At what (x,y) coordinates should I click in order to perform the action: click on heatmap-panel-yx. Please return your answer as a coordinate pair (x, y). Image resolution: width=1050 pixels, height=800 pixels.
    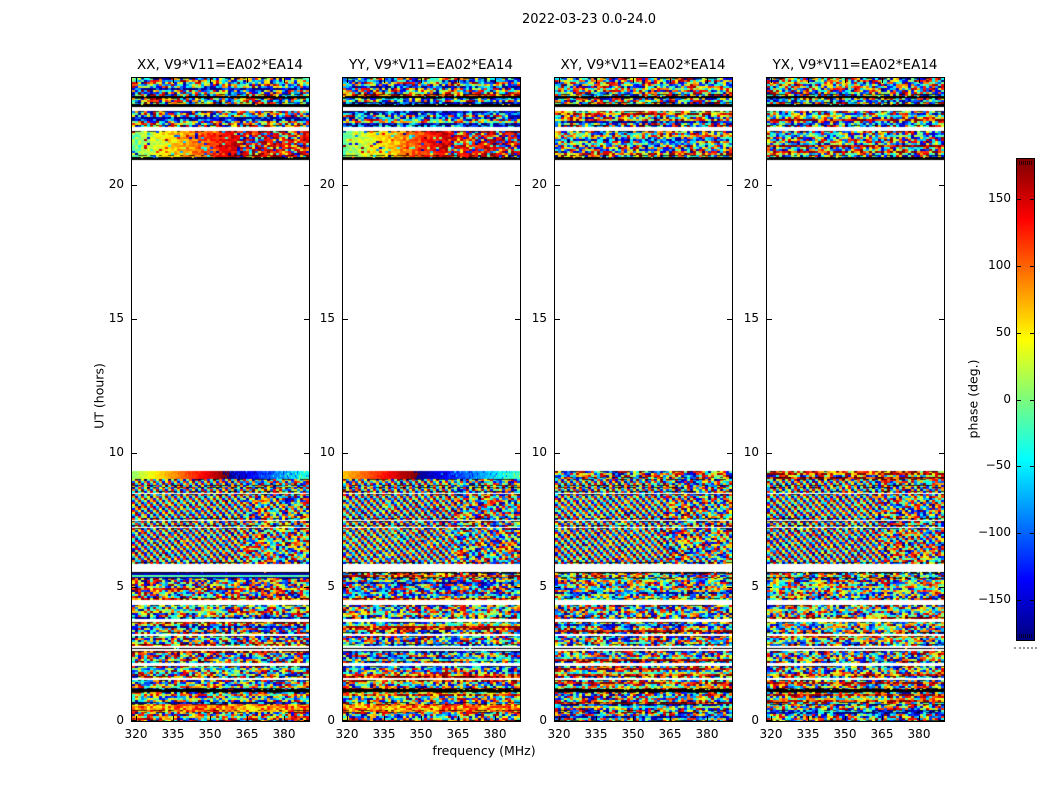
    Looking at the image, I should click on (855, 399).